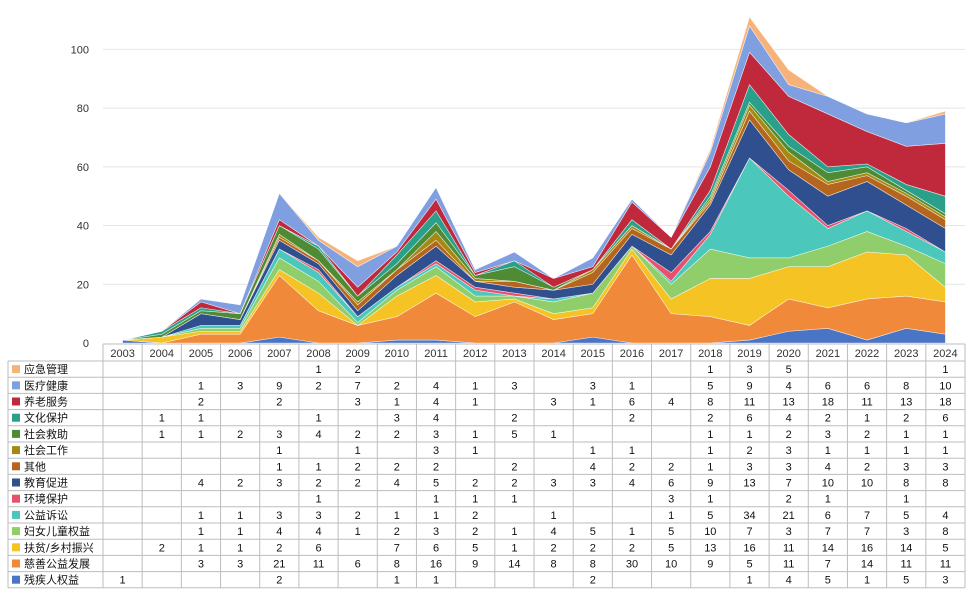  I want to click on data-label: 16, so click(436, 565).